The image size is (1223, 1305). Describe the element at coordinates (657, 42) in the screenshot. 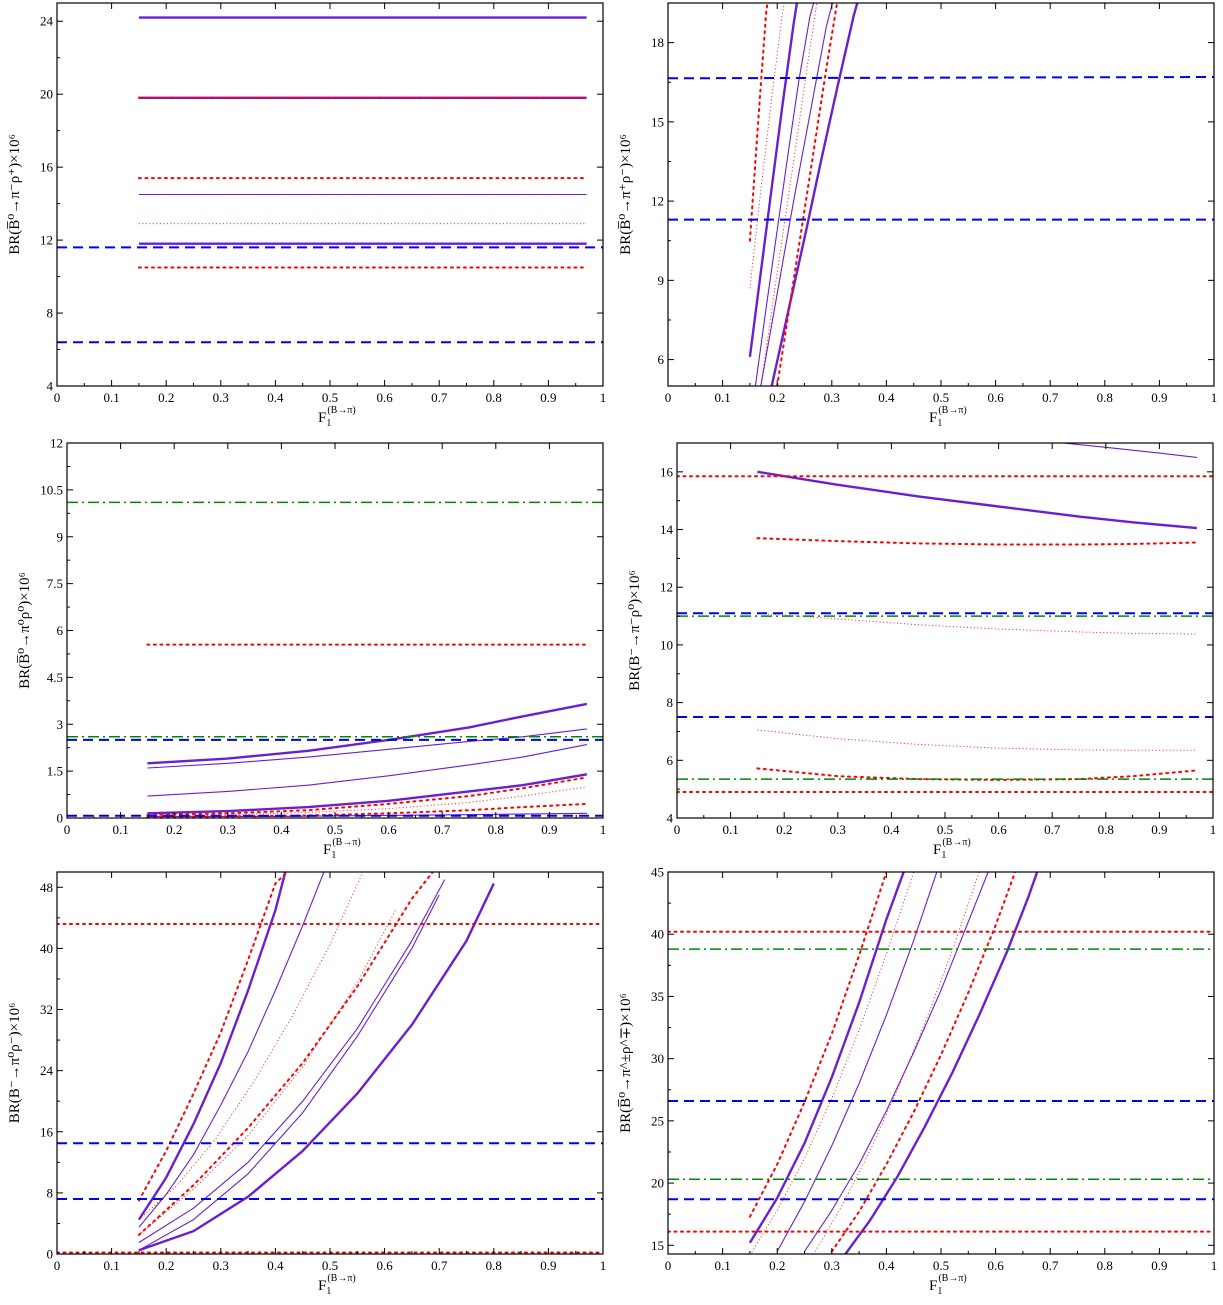

I see `y-tick-label: 18` at that location.